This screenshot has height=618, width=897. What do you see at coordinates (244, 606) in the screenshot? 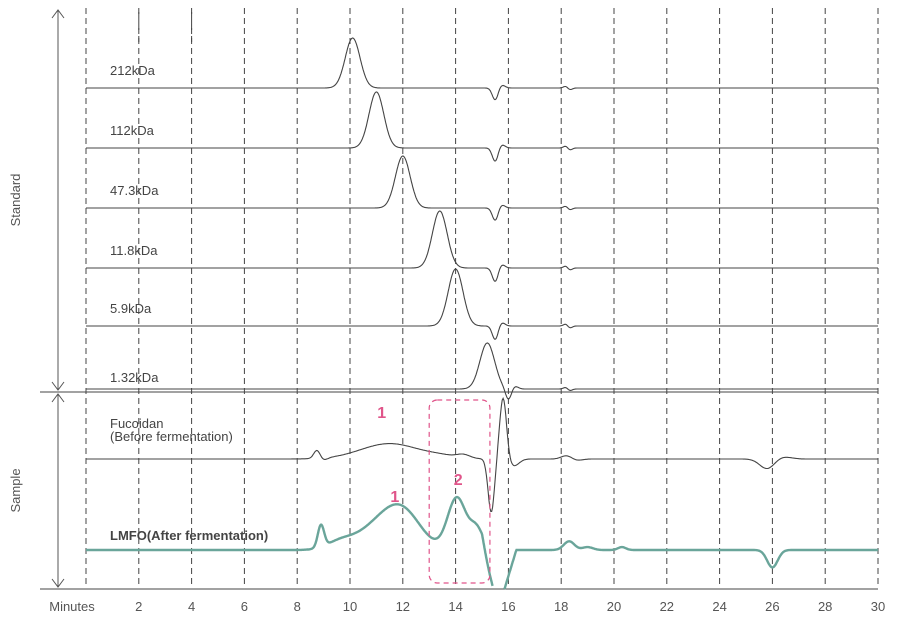
I see `x-tick-label: 6` at bounding box center [244, 606].